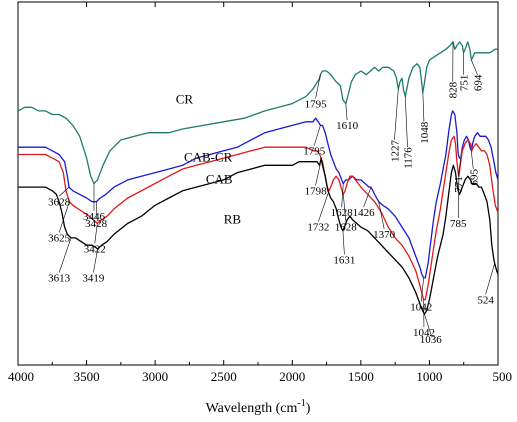 This screenshot has width=517, height=422. I want to click on x-axis-title: Wavelength (cm-1), so click(258, 407).